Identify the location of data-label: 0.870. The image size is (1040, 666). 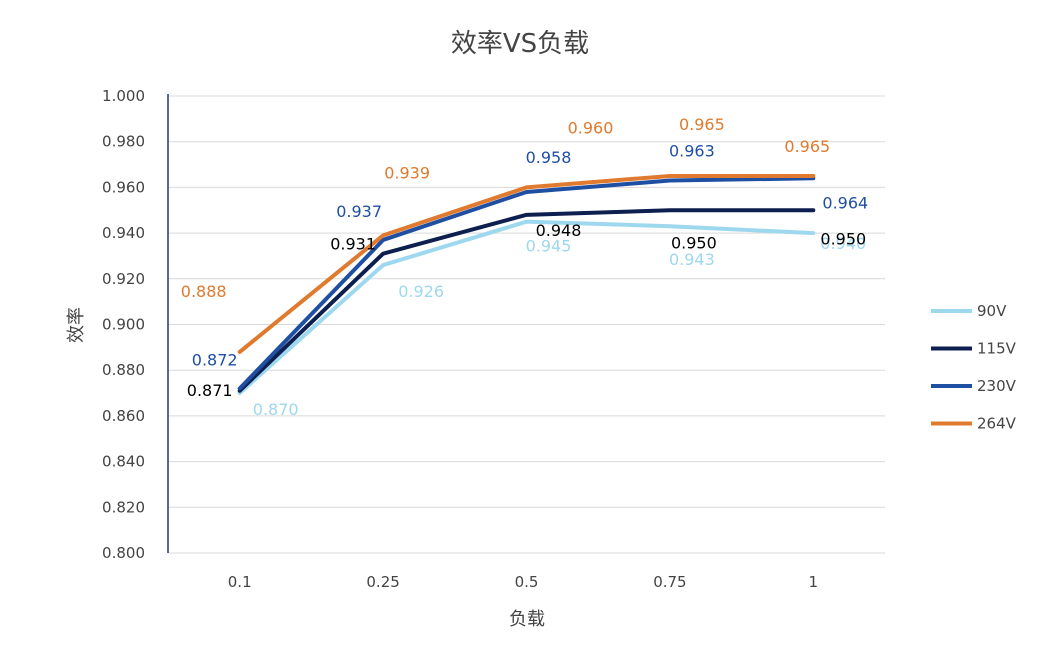
(276, 409).